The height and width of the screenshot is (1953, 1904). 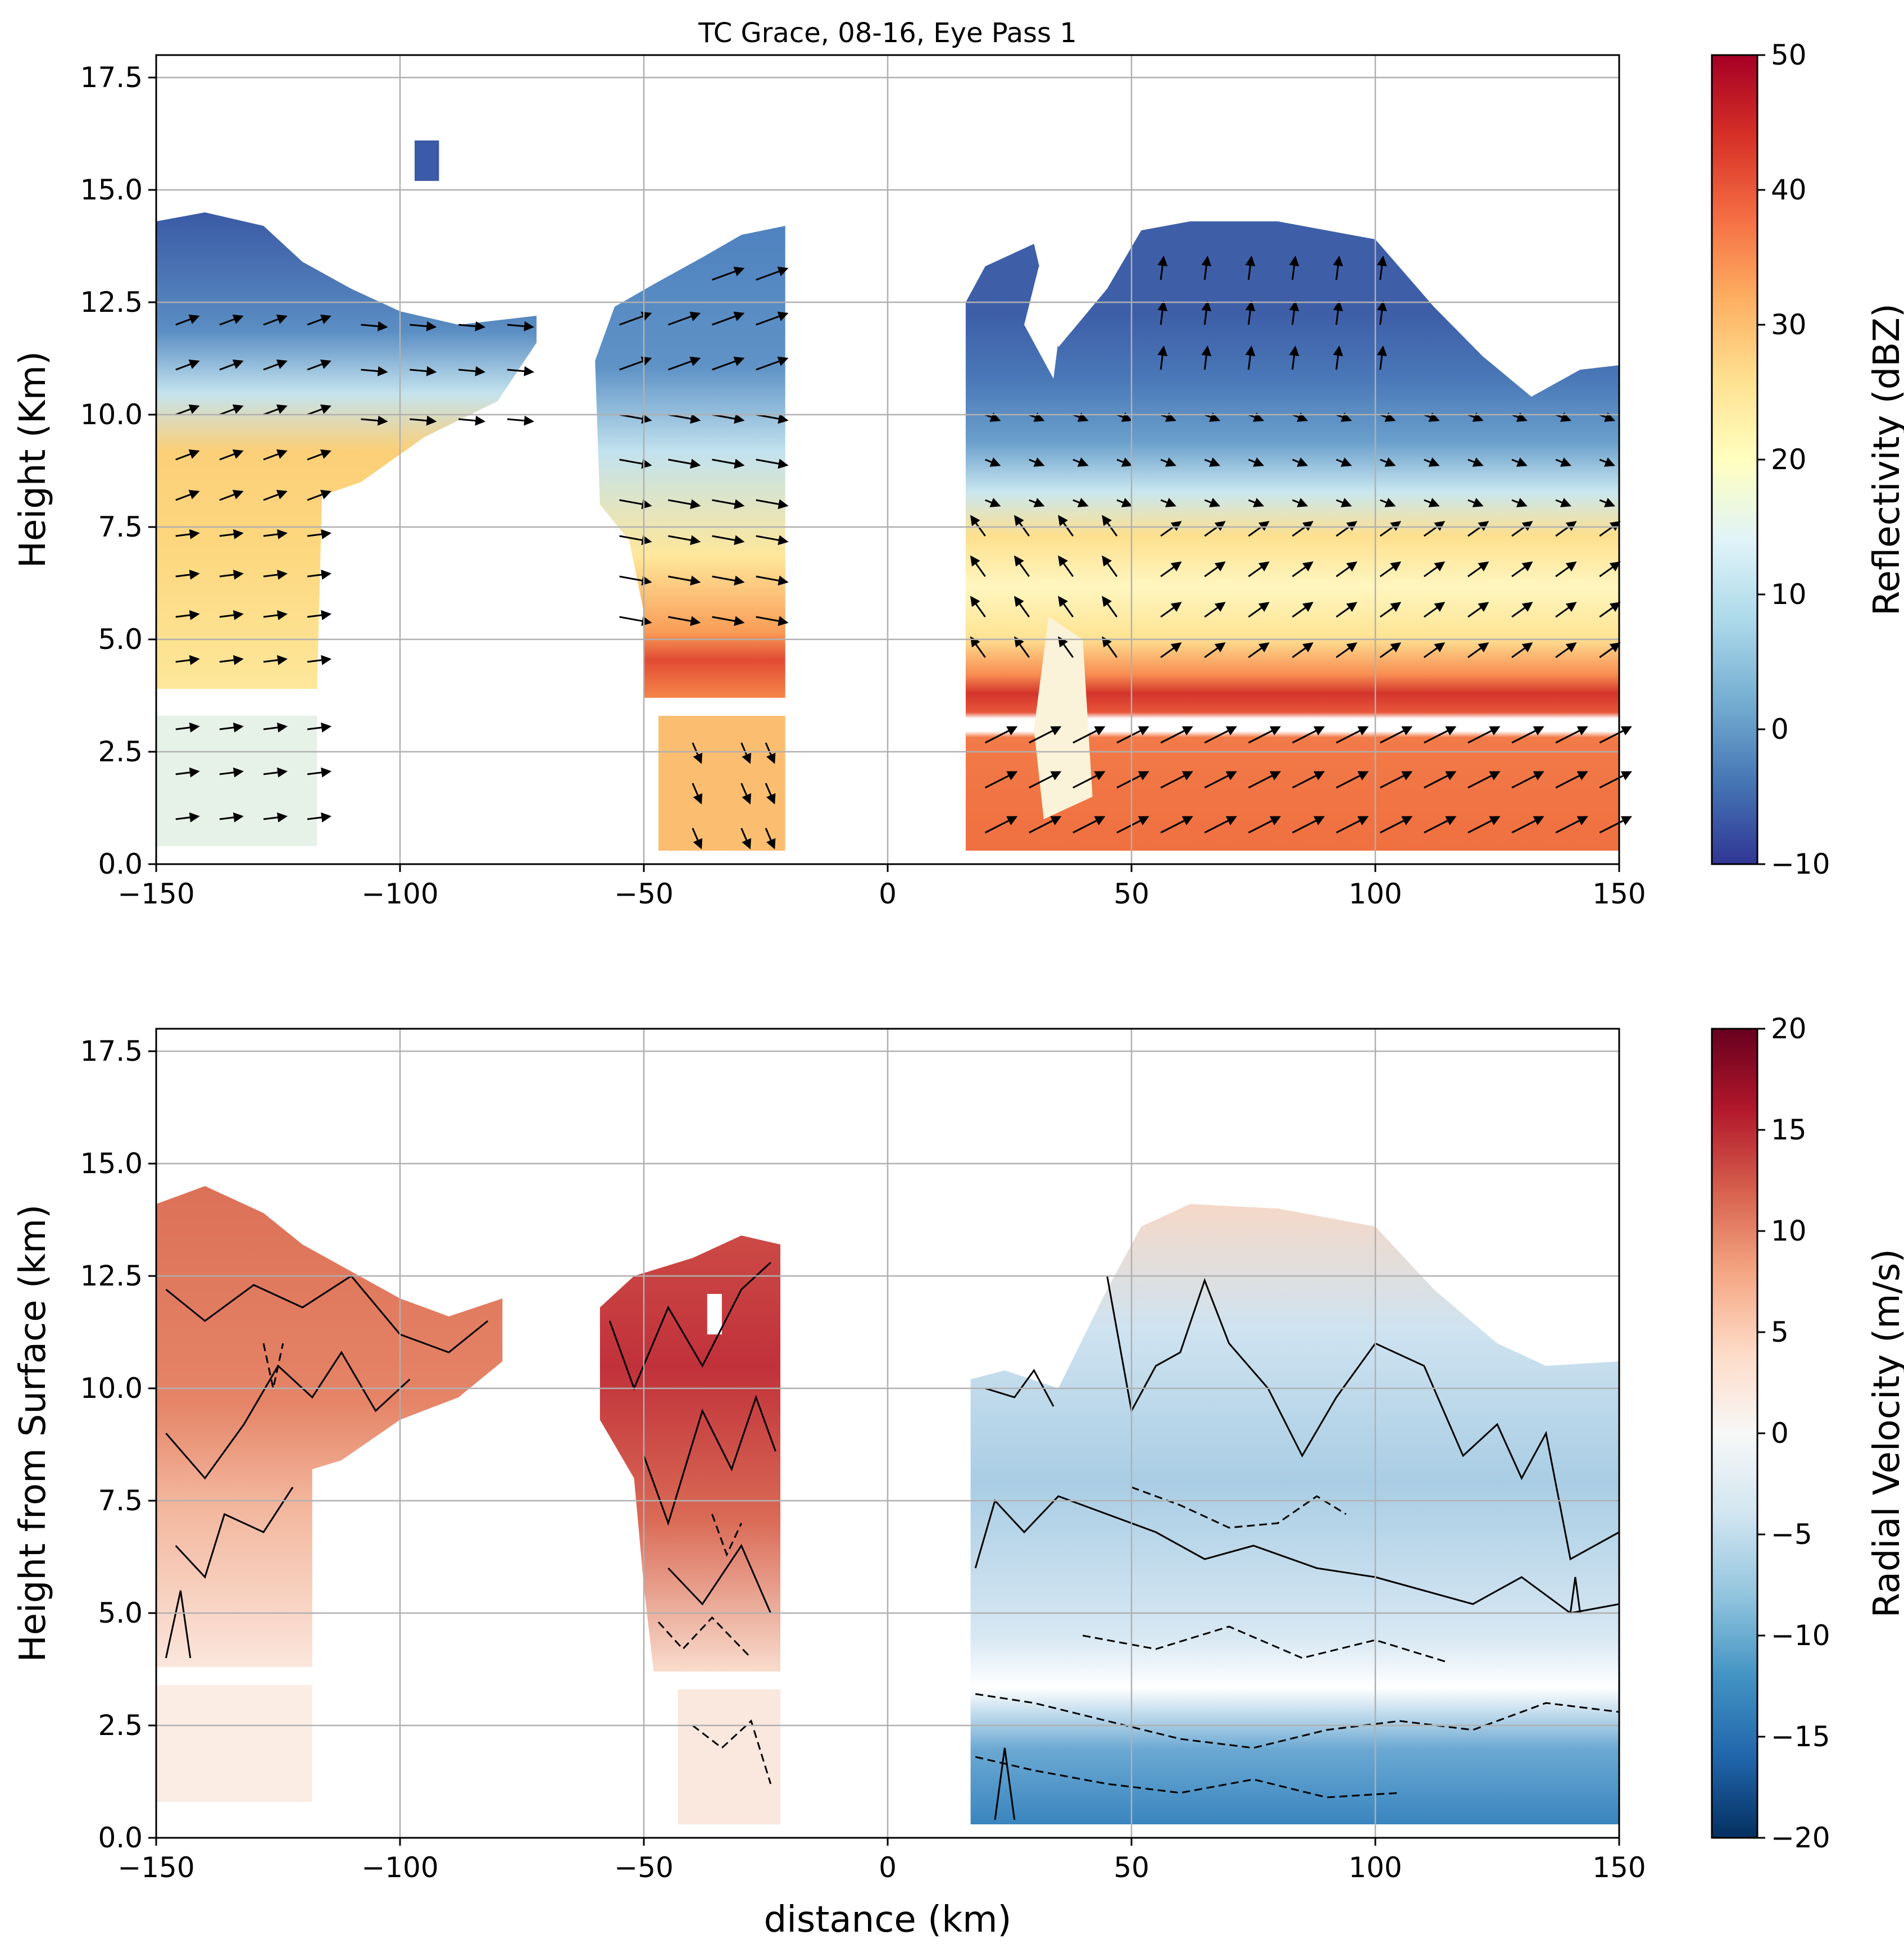 I want to click on velocity-region-right, so click(x=1294, y=1514).